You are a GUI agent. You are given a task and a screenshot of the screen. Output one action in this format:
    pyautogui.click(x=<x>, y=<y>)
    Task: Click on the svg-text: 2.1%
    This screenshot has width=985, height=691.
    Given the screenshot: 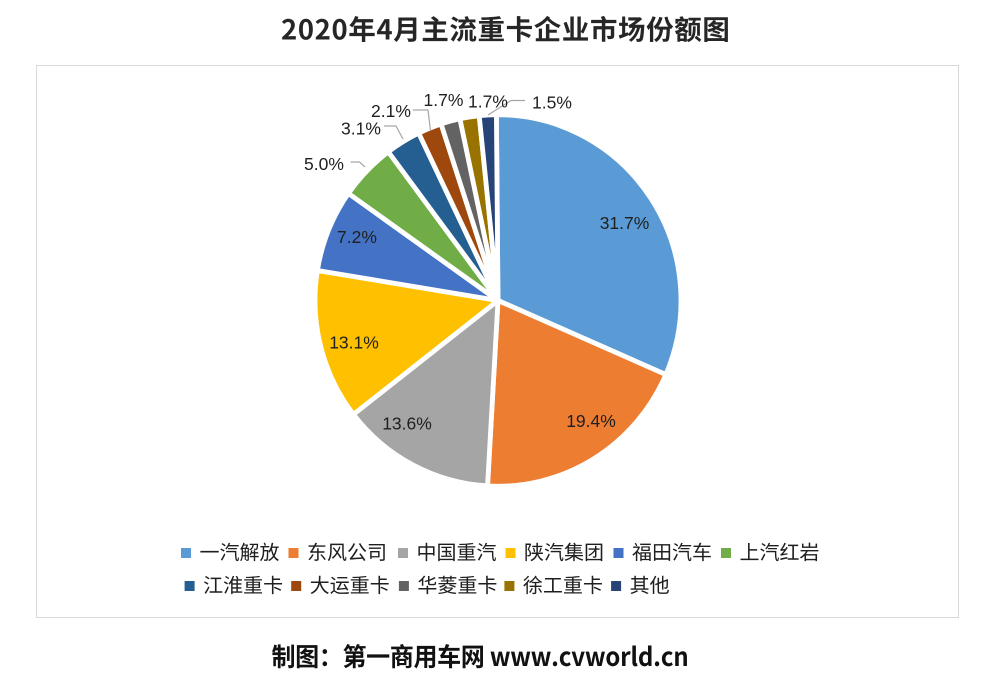 What is the action you would take?
    pyautogui.click(x=391, y=111)
    